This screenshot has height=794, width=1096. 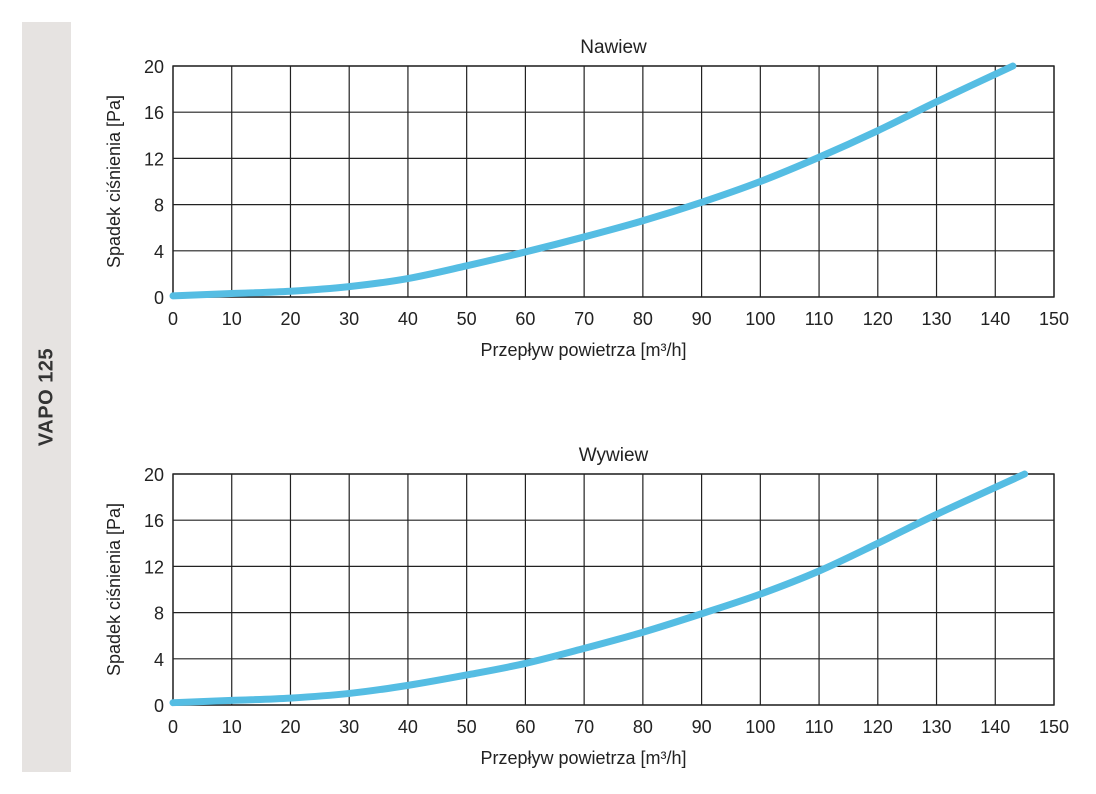 What do you see at coordinates (614, 455) in the screenshot?
I see `chart-title: Wywiew` at bounding box center [614, 455].